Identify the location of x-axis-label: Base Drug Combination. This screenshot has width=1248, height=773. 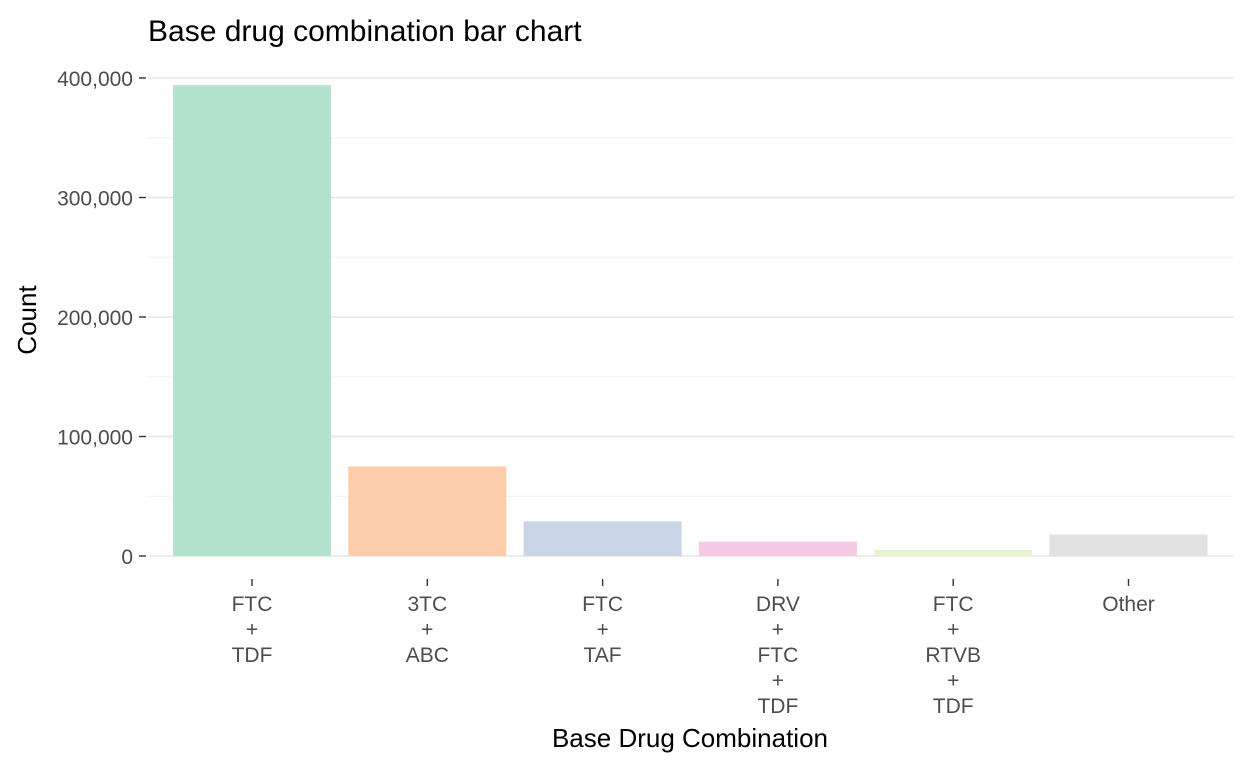
(690, 738).